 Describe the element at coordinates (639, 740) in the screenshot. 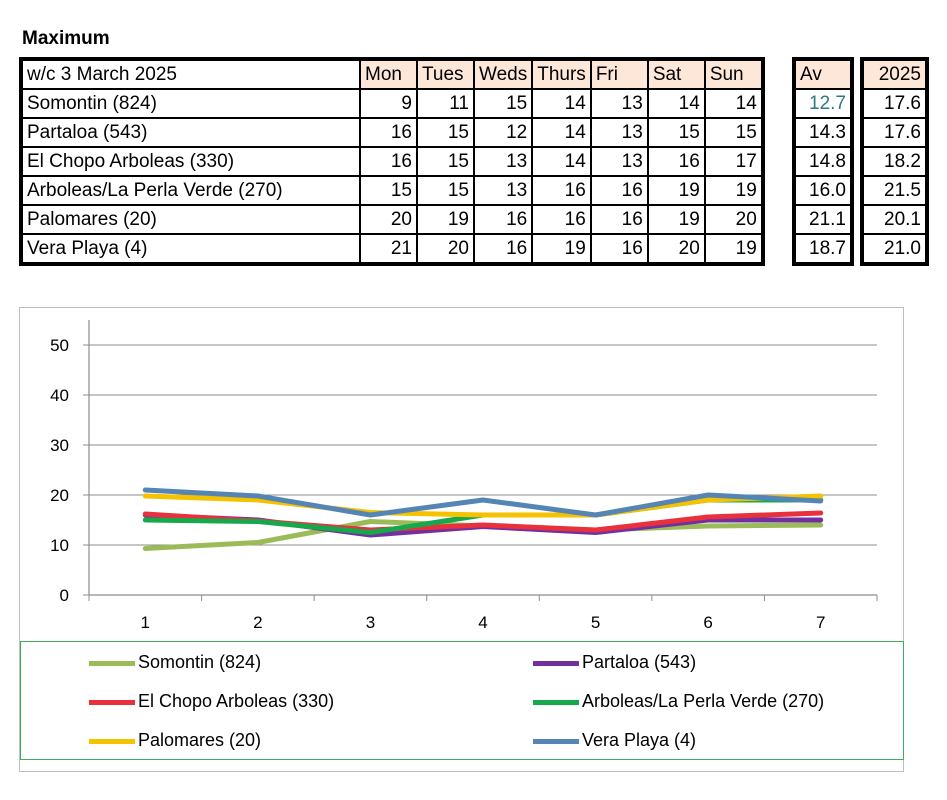

I see `legend-label: Vera Playa (4)` at that location.